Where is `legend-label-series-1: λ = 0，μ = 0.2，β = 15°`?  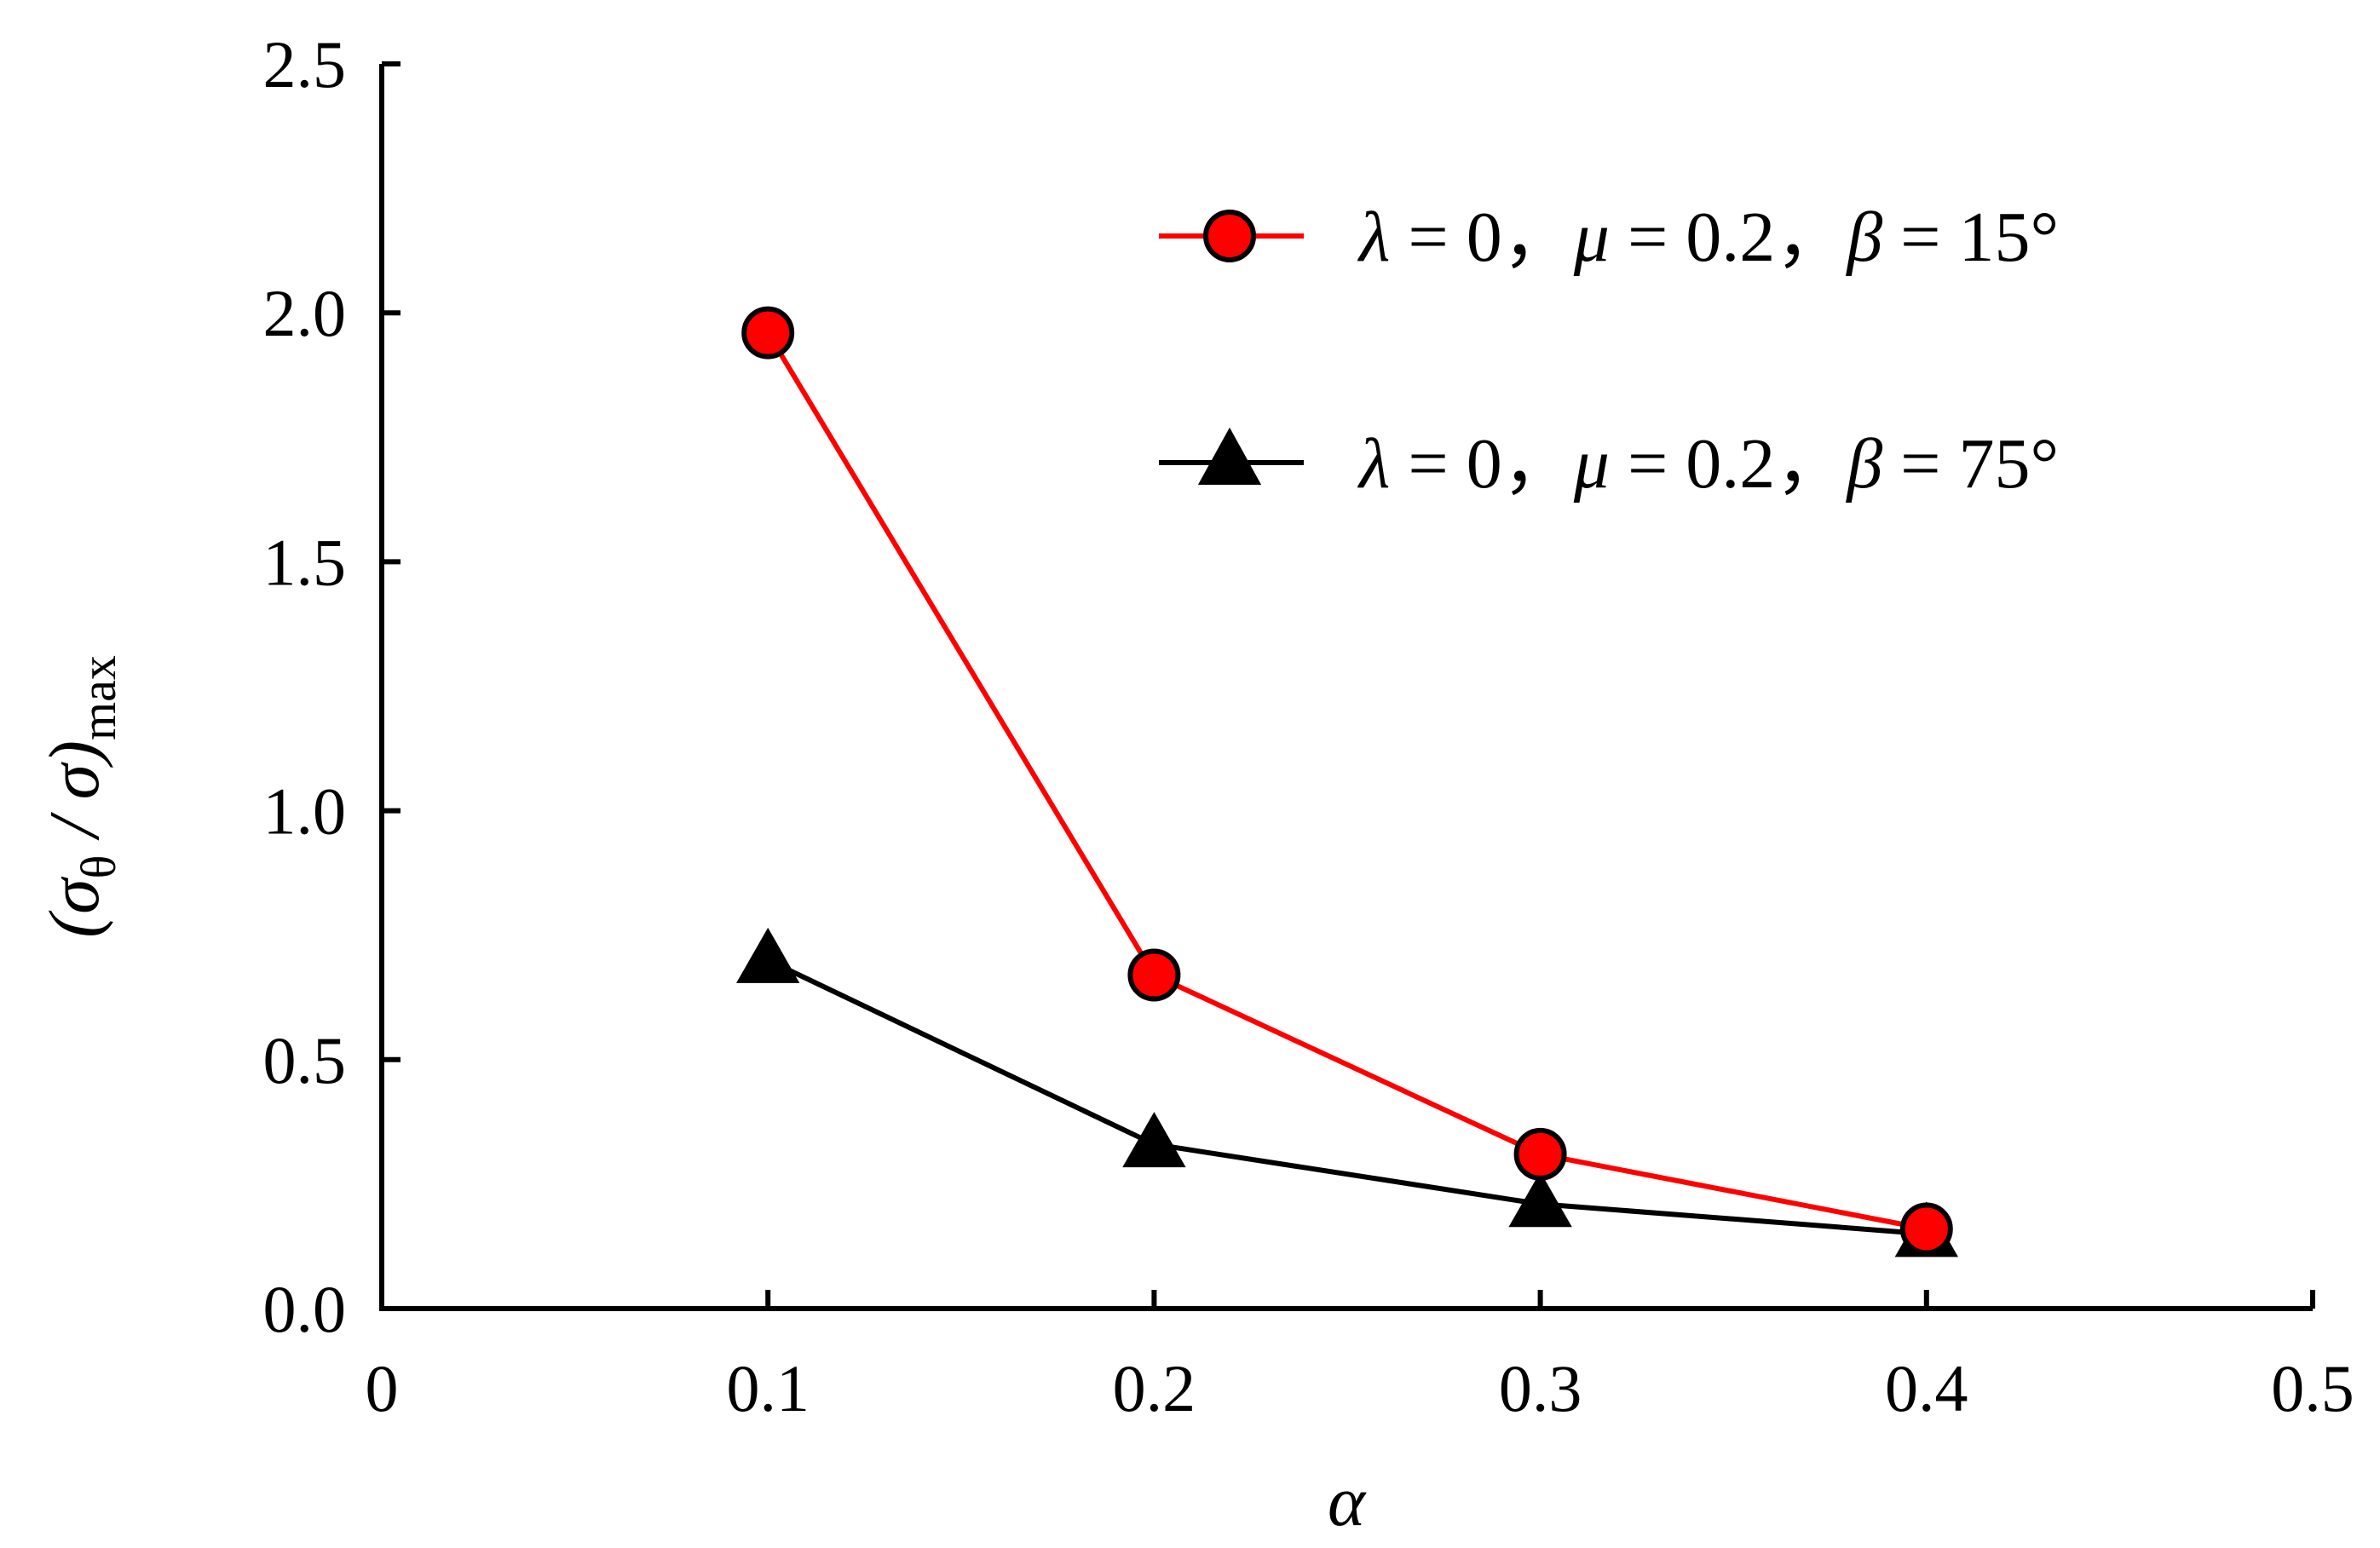
legend-label-series-1: λ = 0，μ = 0.2，β = 15° is located at coordinates (1708, 238).